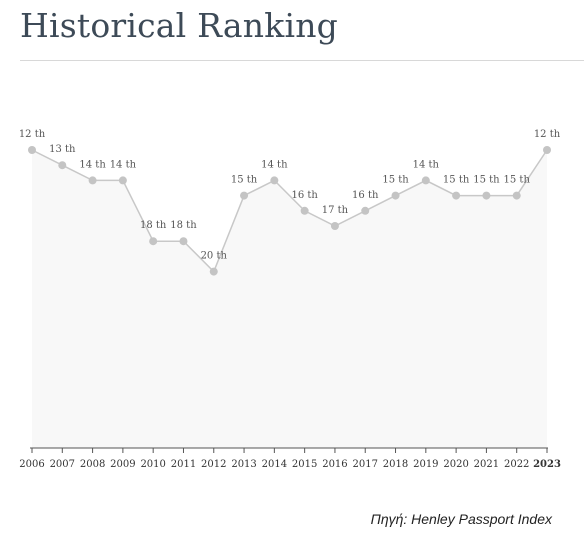 The image size is (584, 553). Describe the element at coordinates (152, 464) in the screenshot. I see `x-tick-label: 2010` at that location.